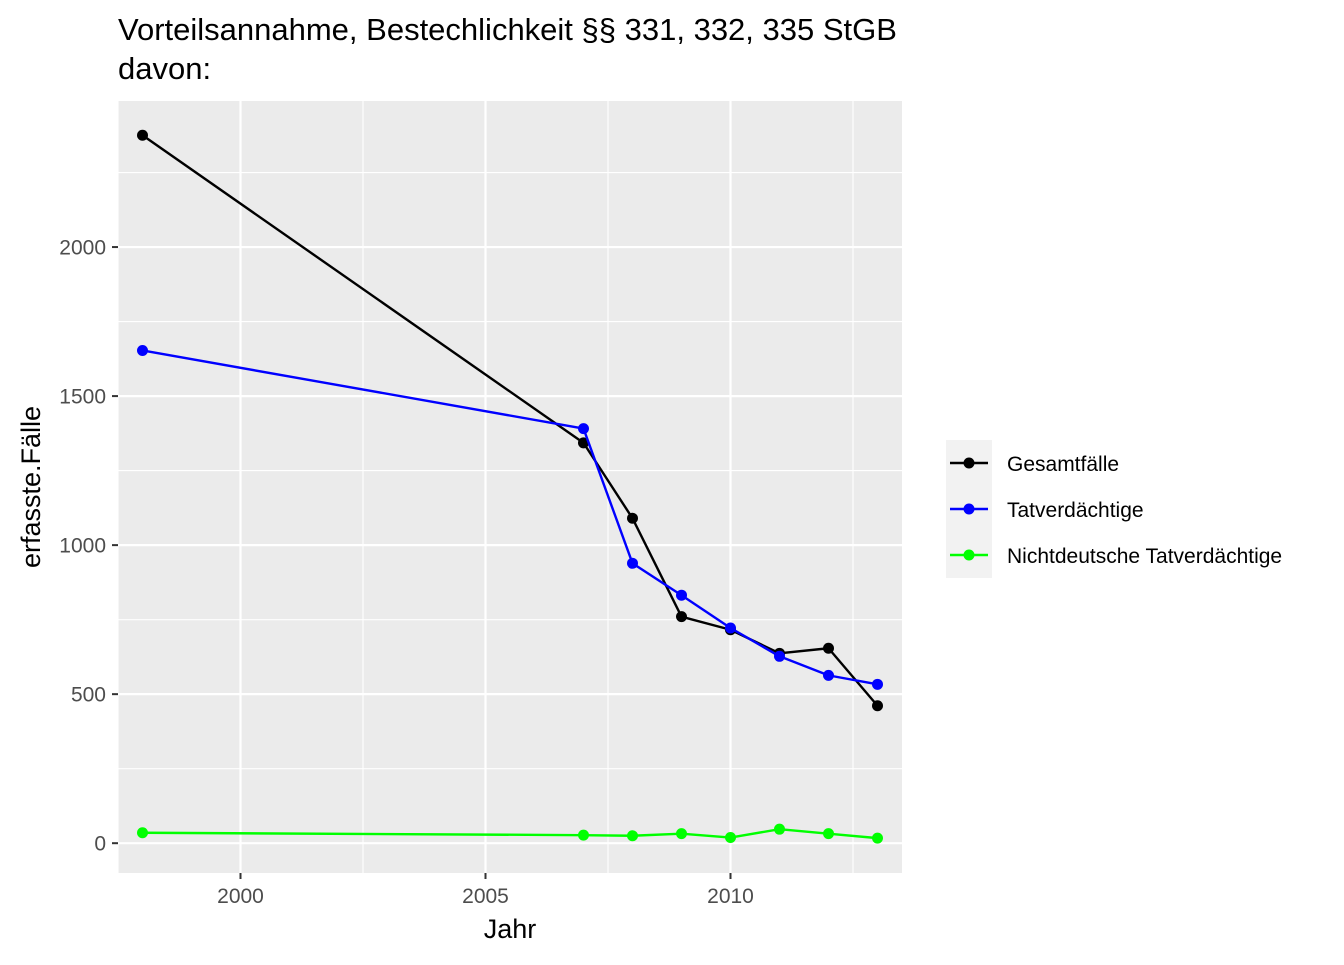 The image size is (1344, 965). Describe the element at coordinates (164, 68) in the screenshot. I see `chart-subtitle: davon:` at that location.